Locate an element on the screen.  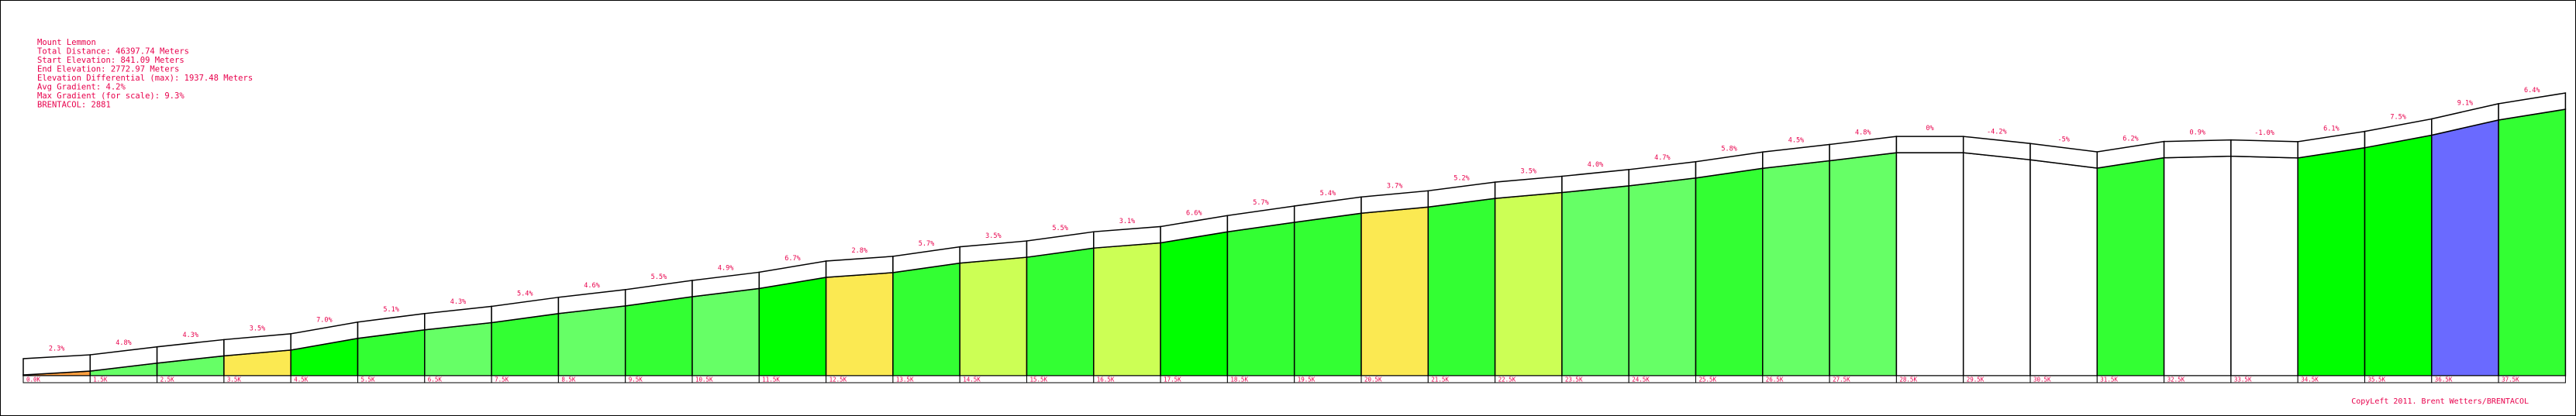
distance-label: 30.5K is located at coordinates (2042, 379).